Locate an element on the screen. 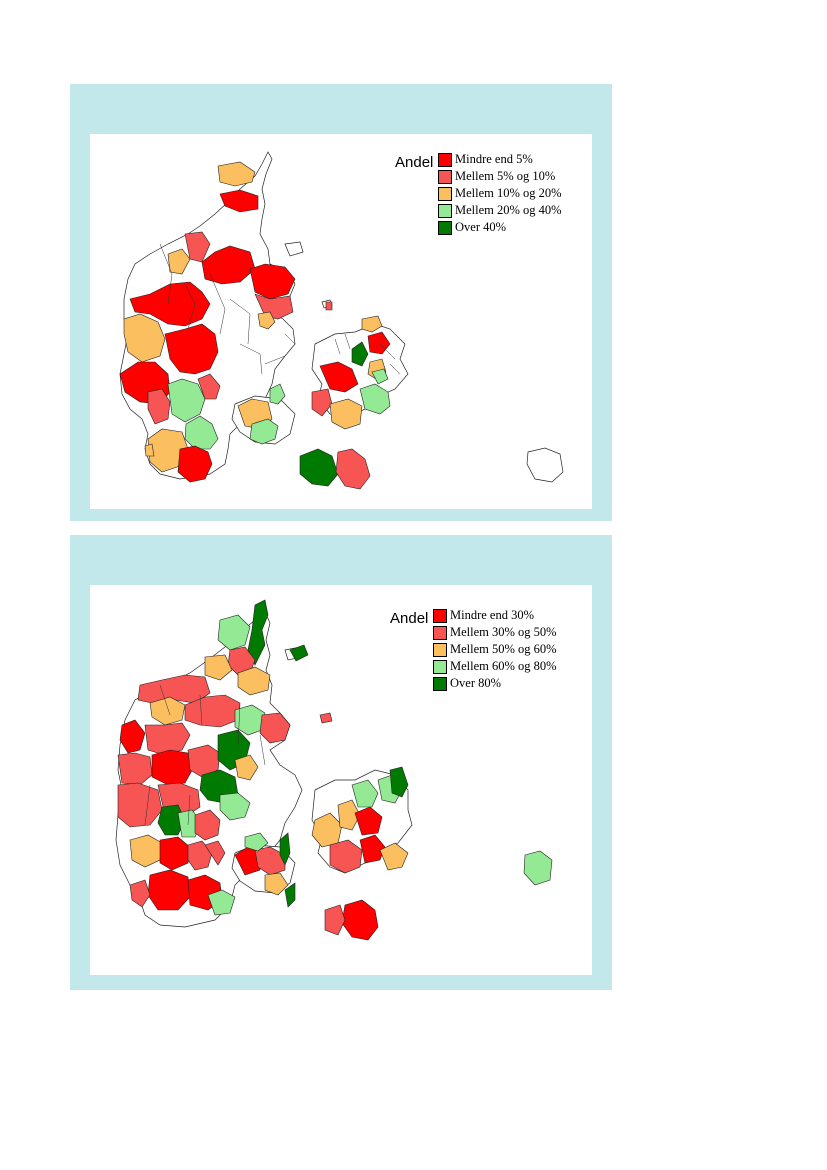 Image resolution: width=827 pixels, height=1170 pixels. legend-label: Mellem 60% og 80% is located at coordinates (503, 666).